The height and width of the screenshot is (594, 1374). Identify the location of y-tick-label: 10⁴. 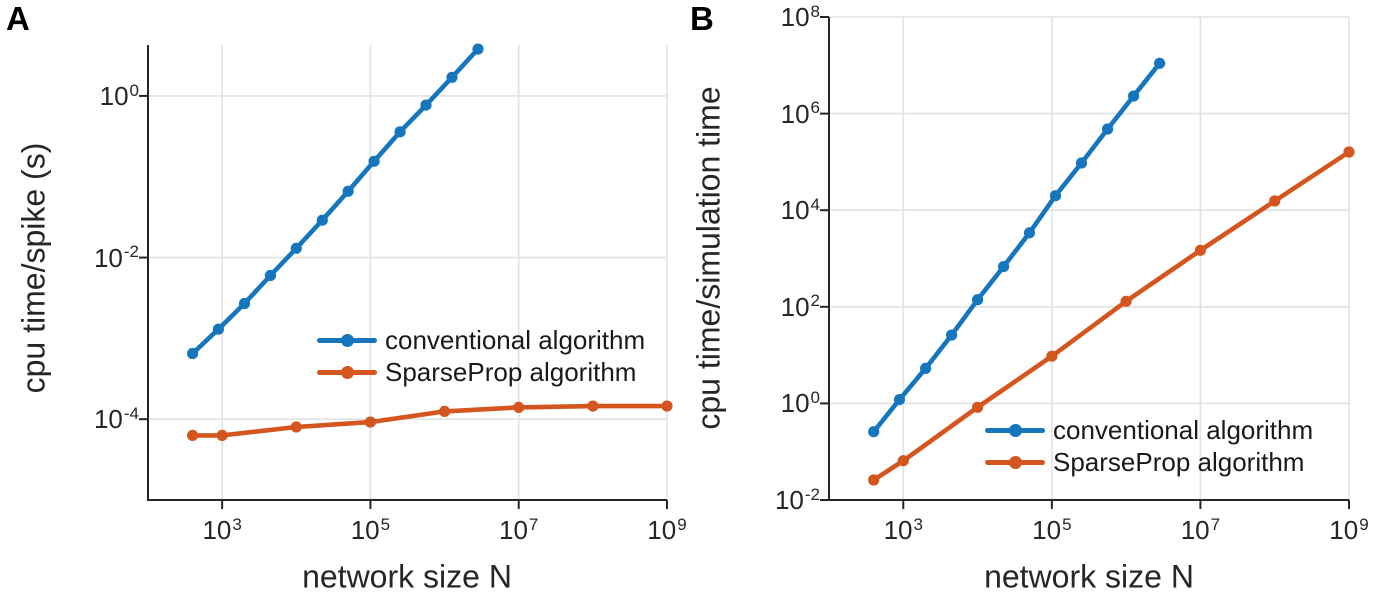
(800, 210).